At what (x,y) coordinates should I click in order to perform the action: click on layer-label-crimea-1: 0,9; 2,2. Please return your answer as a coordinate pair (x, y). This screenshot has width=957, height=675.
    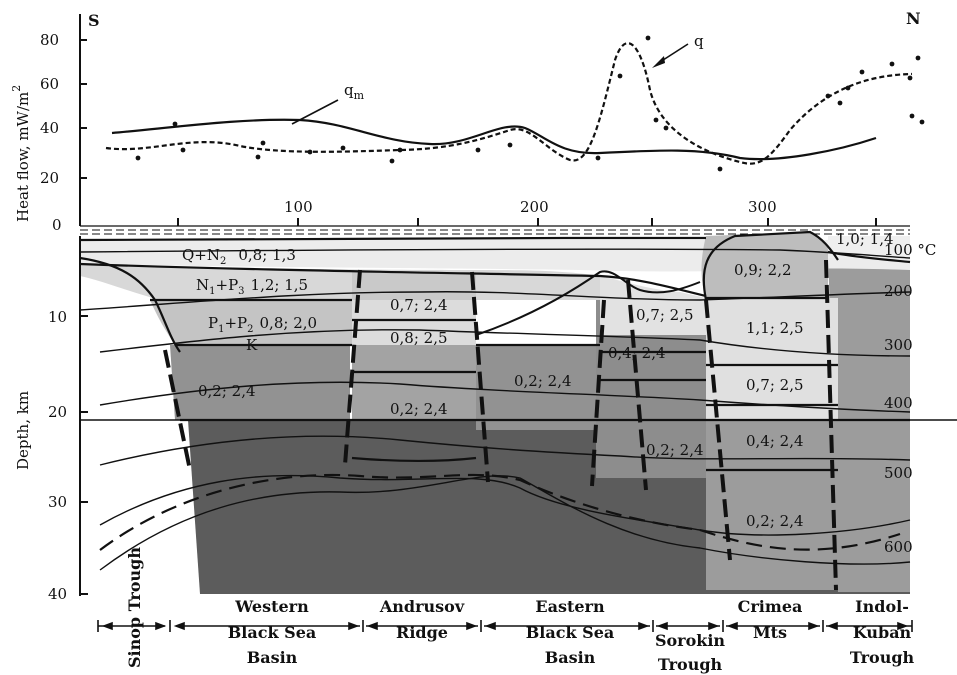
    Looking at the image, I should click on (763, 270).